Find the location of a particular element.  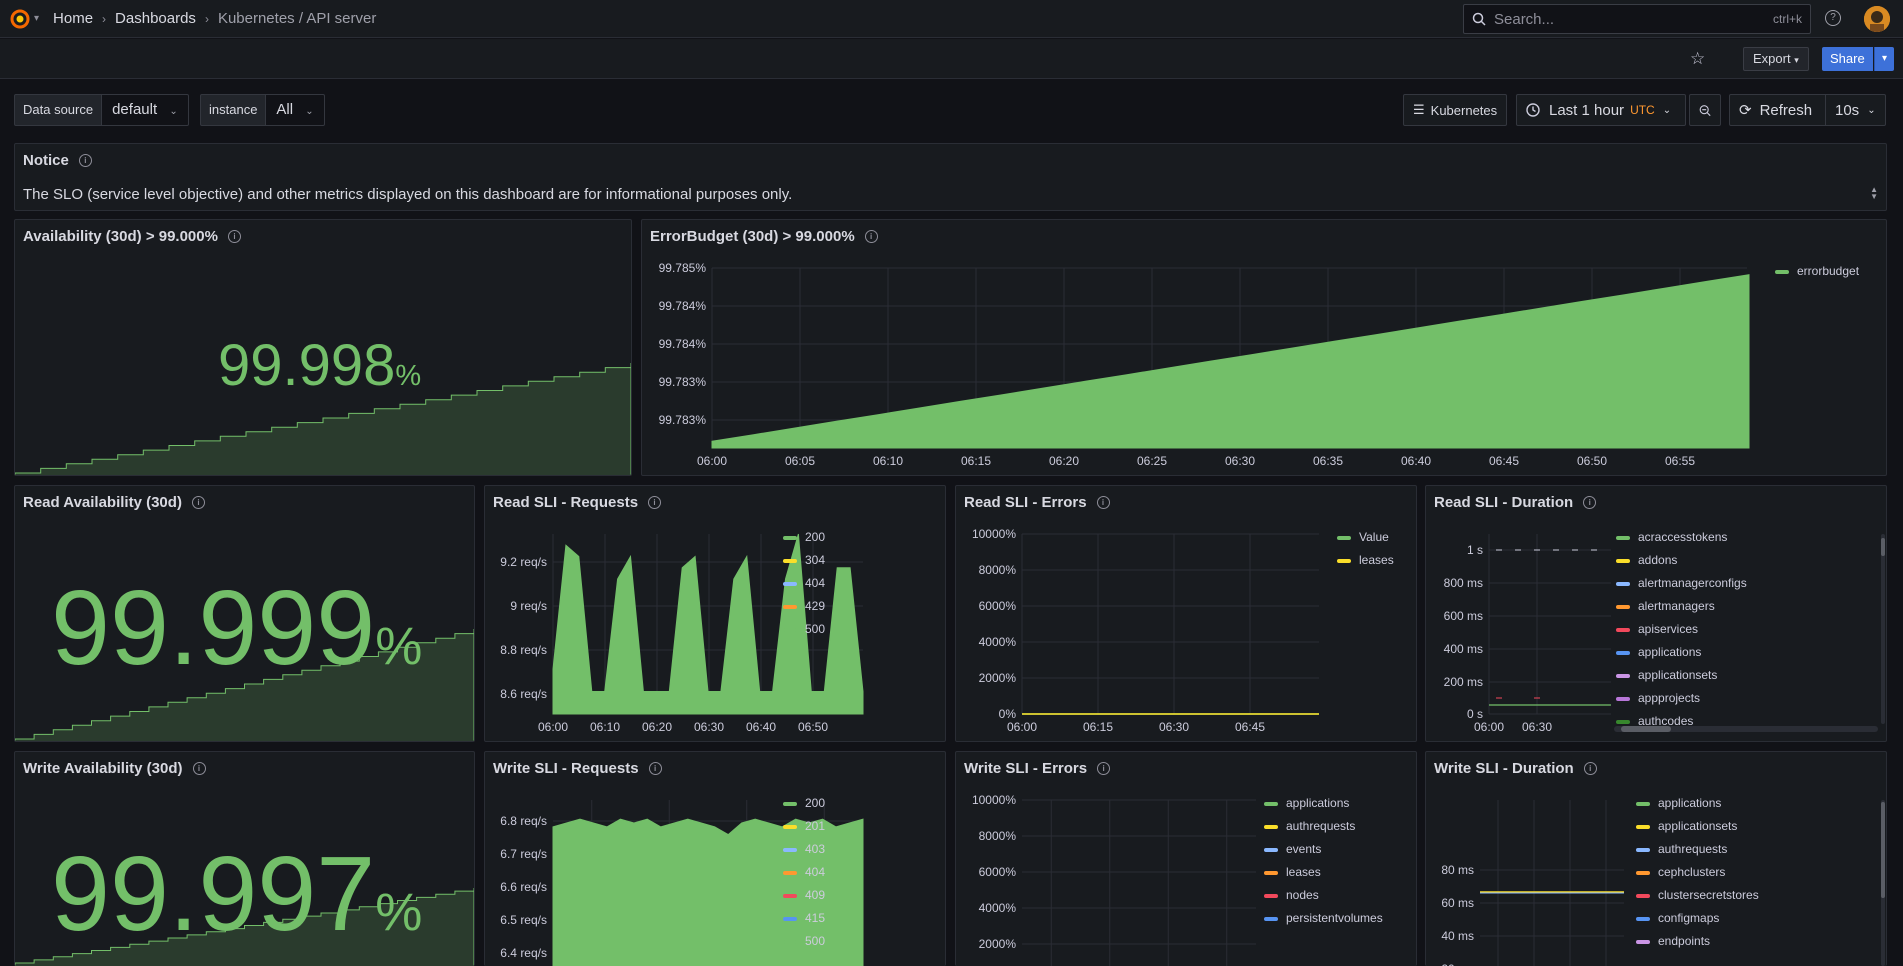

zoom-out-button is located at coordinates (1705, 110).